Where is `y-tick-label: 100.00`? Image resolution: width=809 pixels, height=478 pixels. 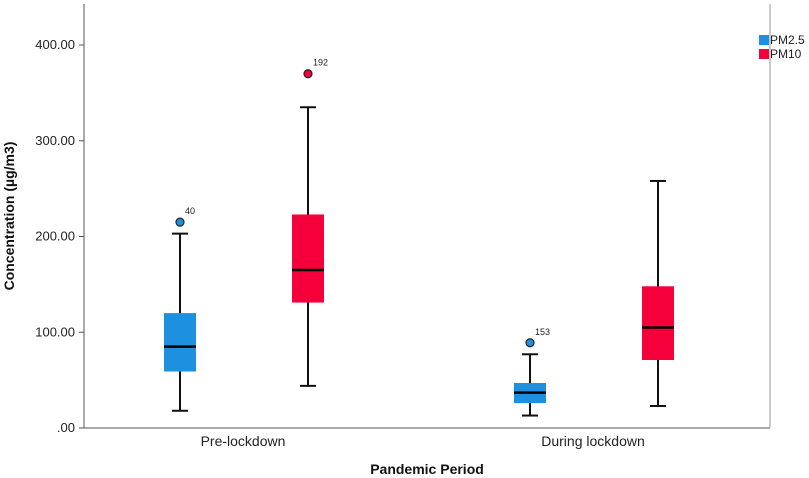 y-tick-label: 100.00 is located at coordinates (55, 331).